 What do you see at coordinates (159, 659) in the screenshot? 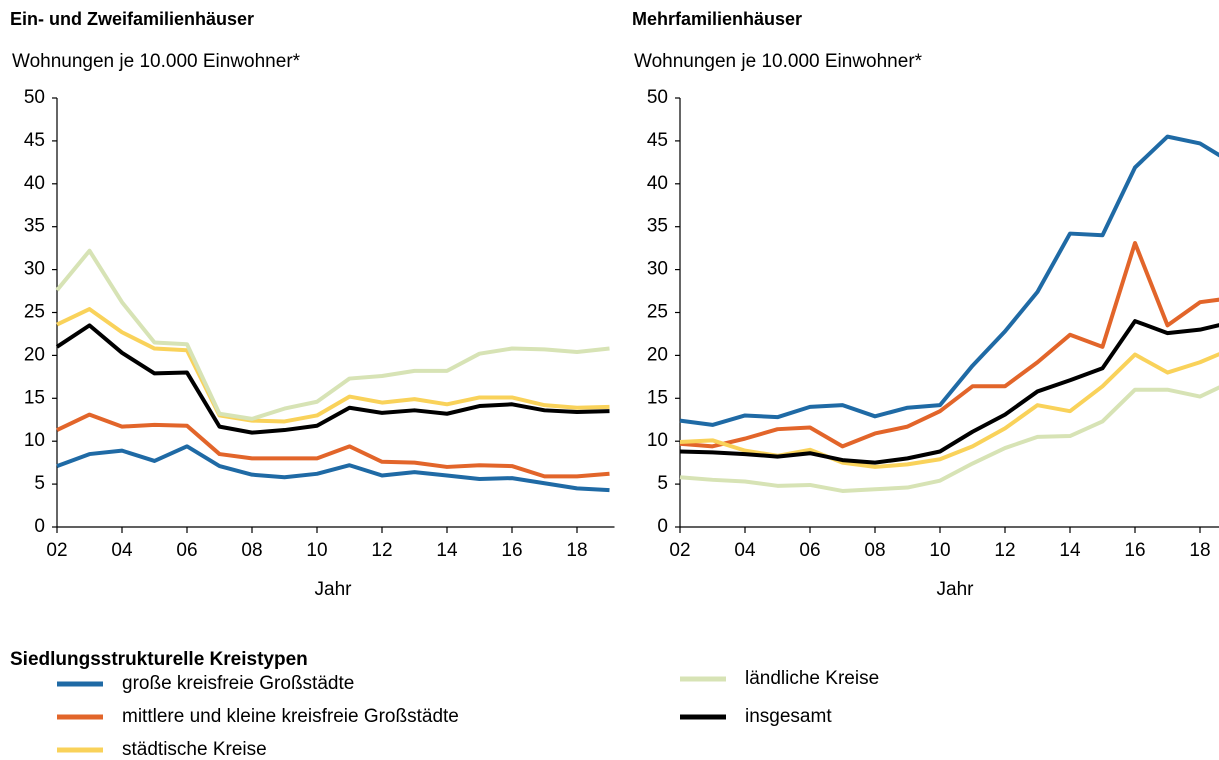
I see `legend-title: Siedlungsstrukturelle Kreistypen` at bounding box center [159, 659].